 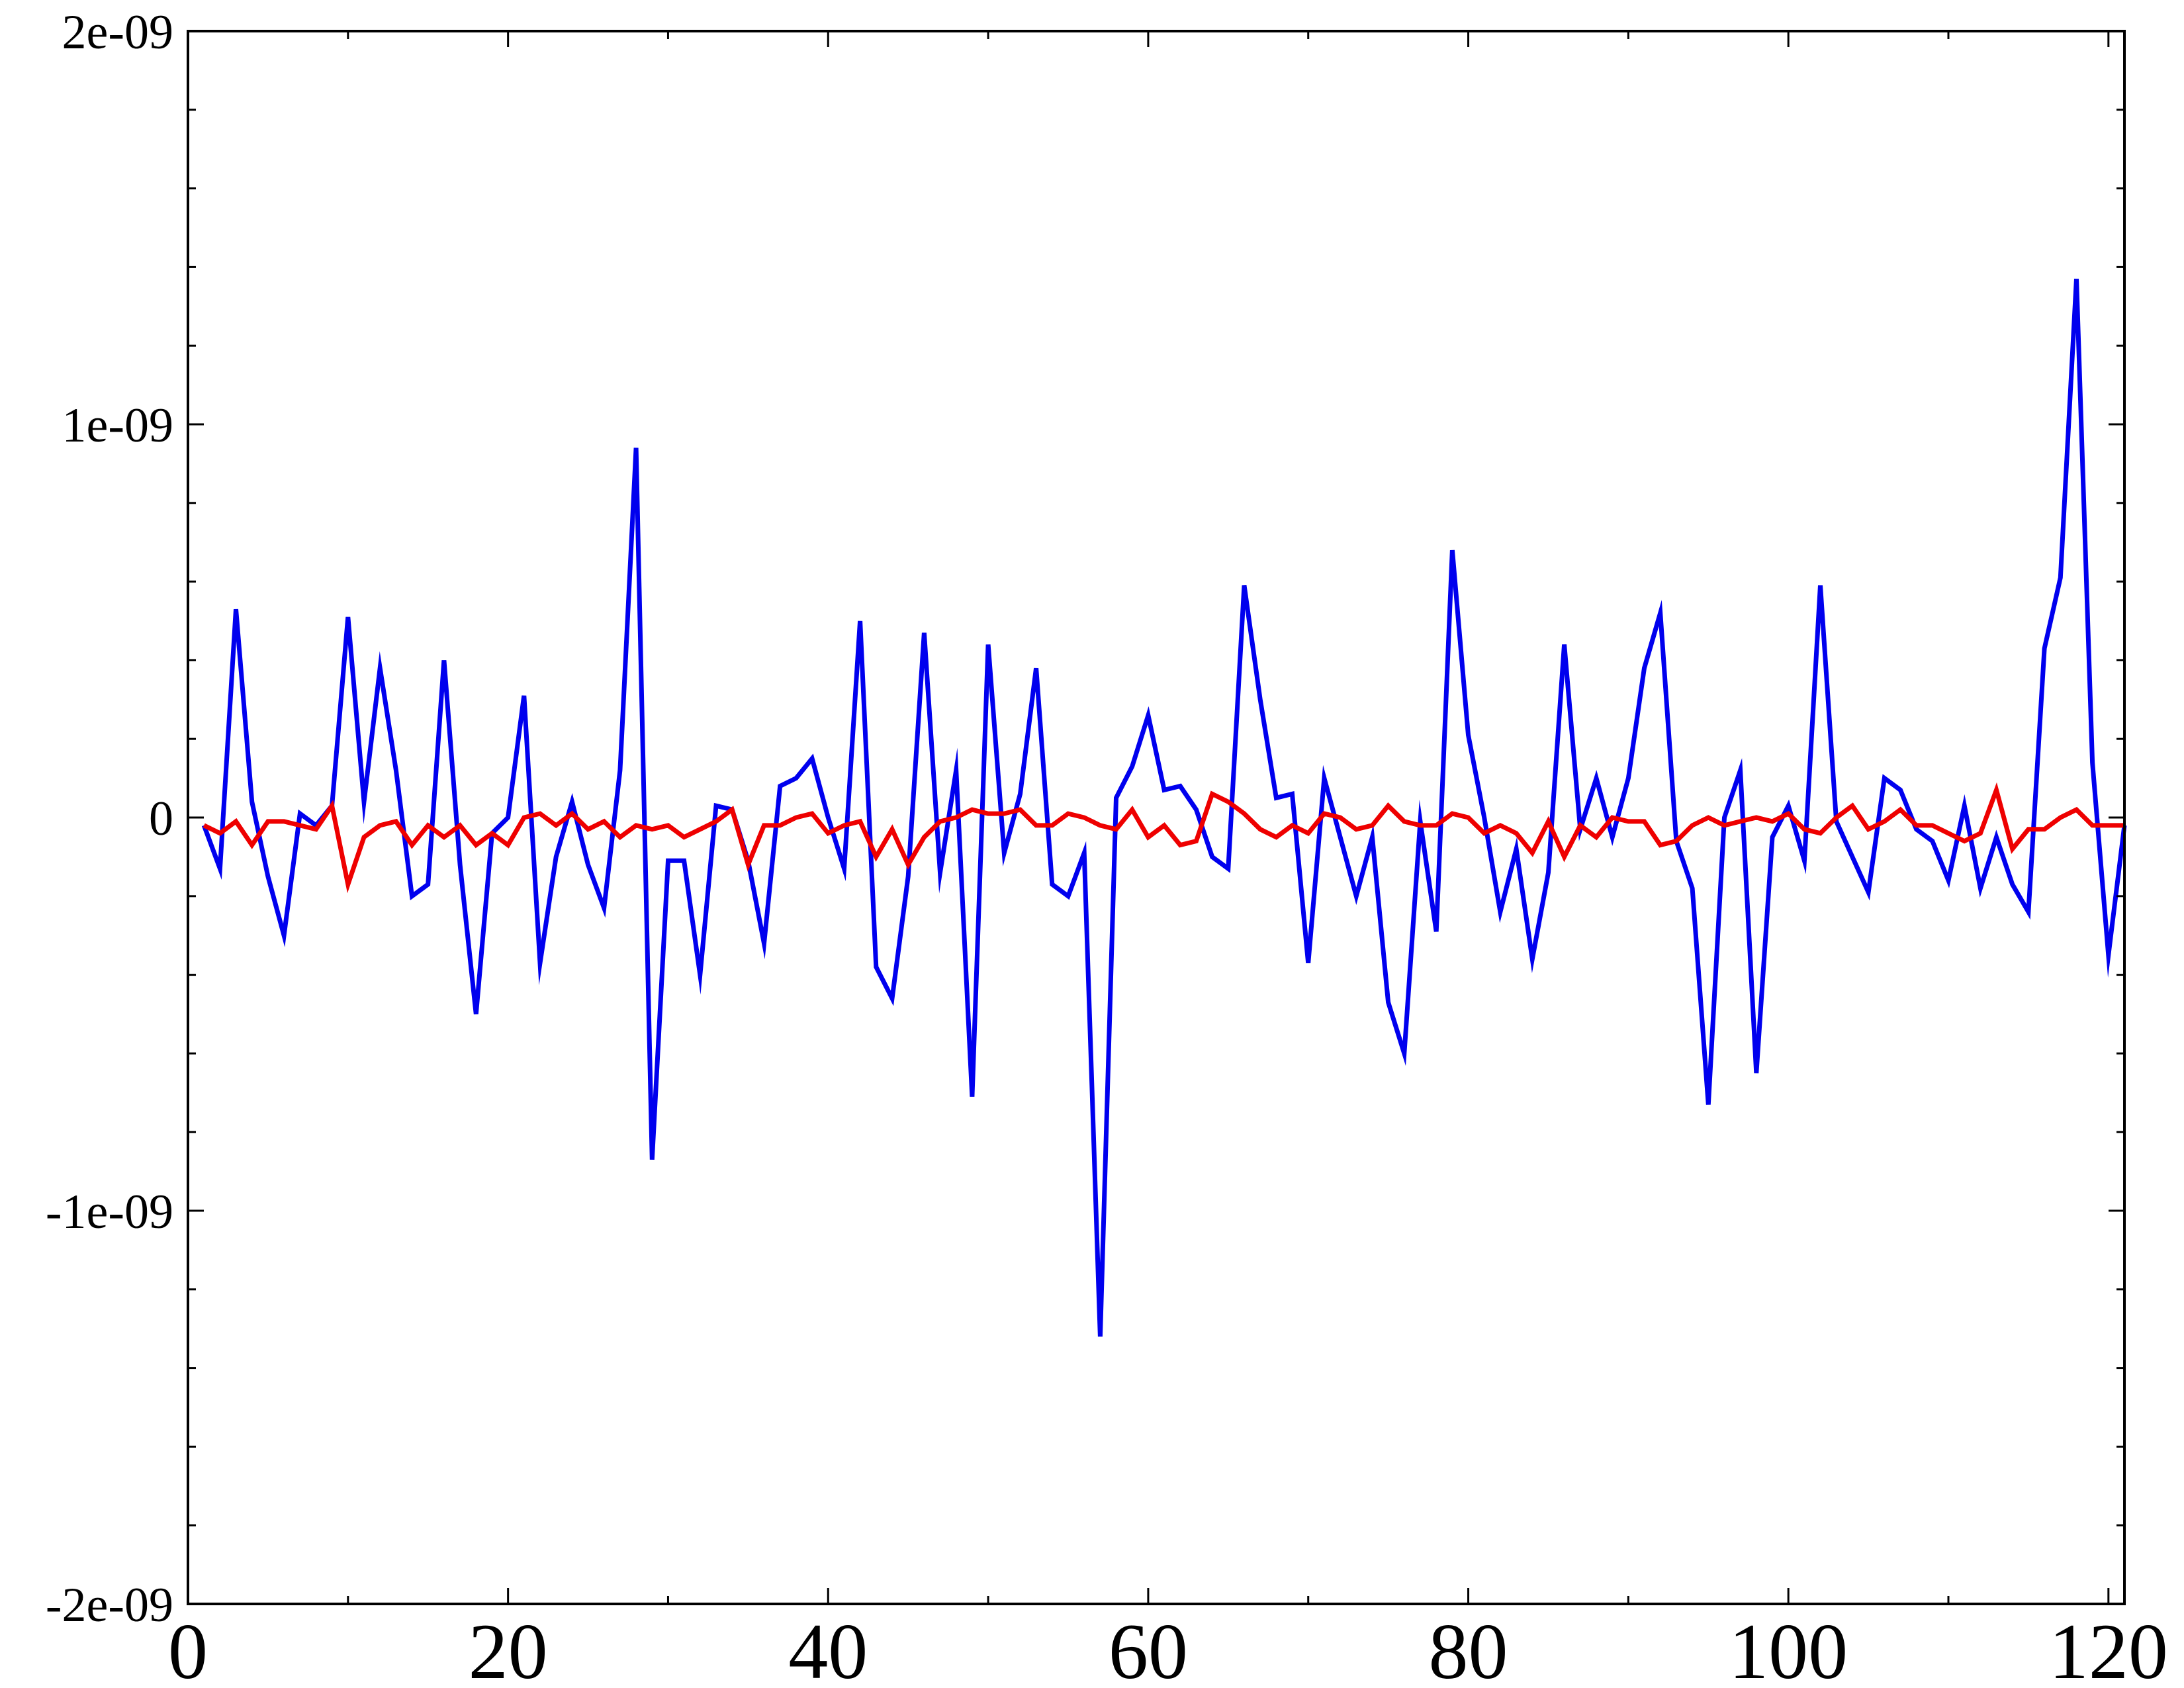 I want to click on y-tick-label: 0, so click(x=161, y=819).